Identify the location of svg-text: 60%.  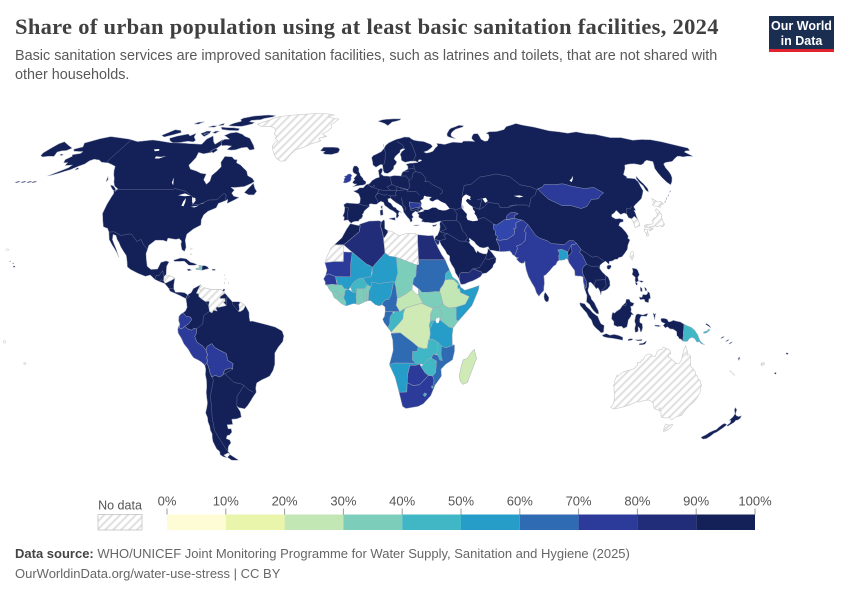
(520, 501).